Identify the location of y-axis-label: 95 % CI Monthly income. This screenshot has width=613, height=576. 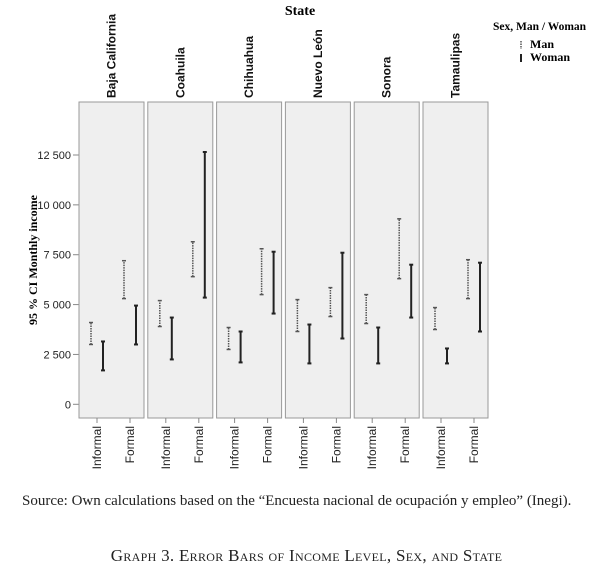
(33, 259).